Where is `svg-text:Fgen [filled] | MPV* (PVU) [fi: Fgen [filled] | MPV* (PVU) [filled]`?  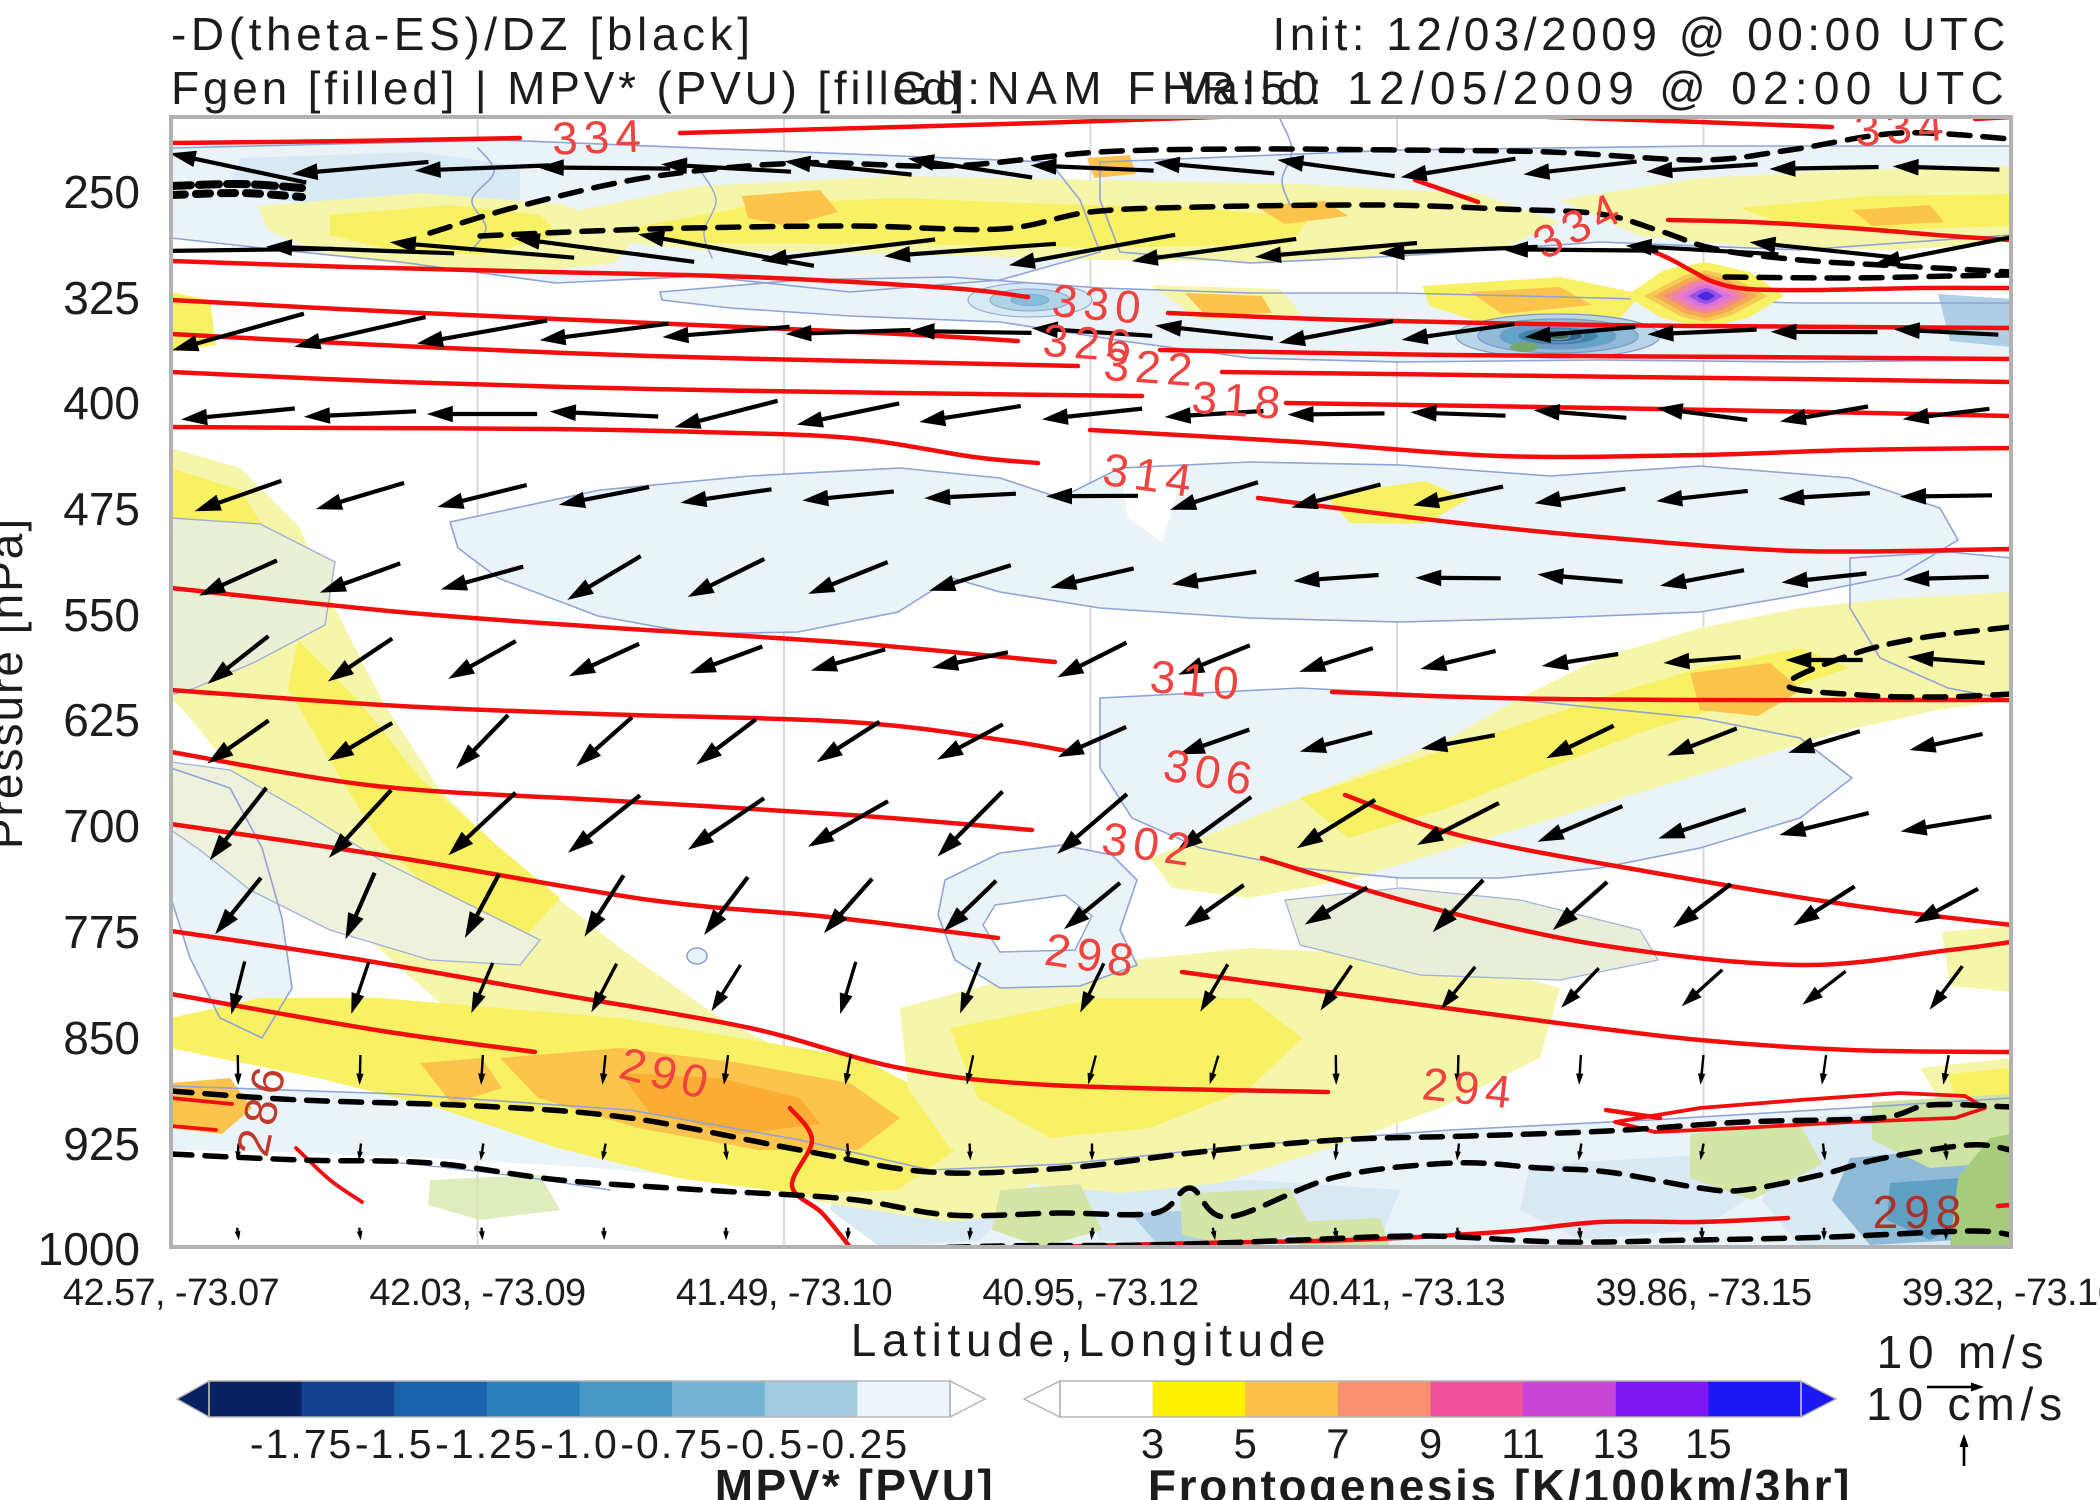
svg-text:Fgen [filled] | MPV* (PVU) [fi: Fgen [filled] | MPV* (PVU) [filled] is located at coordinates (569, 88).